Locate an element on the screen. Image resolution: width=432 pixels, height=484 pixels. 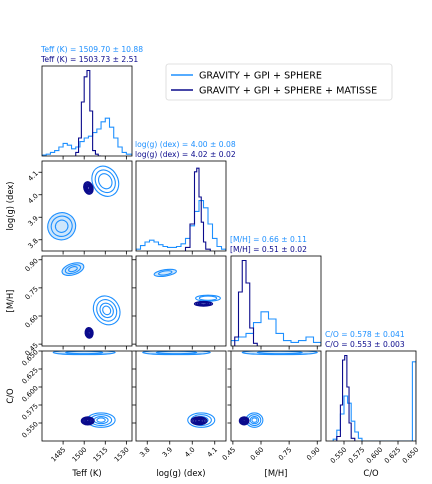
contour-mh-co-light is located at coordinates (279, 353).